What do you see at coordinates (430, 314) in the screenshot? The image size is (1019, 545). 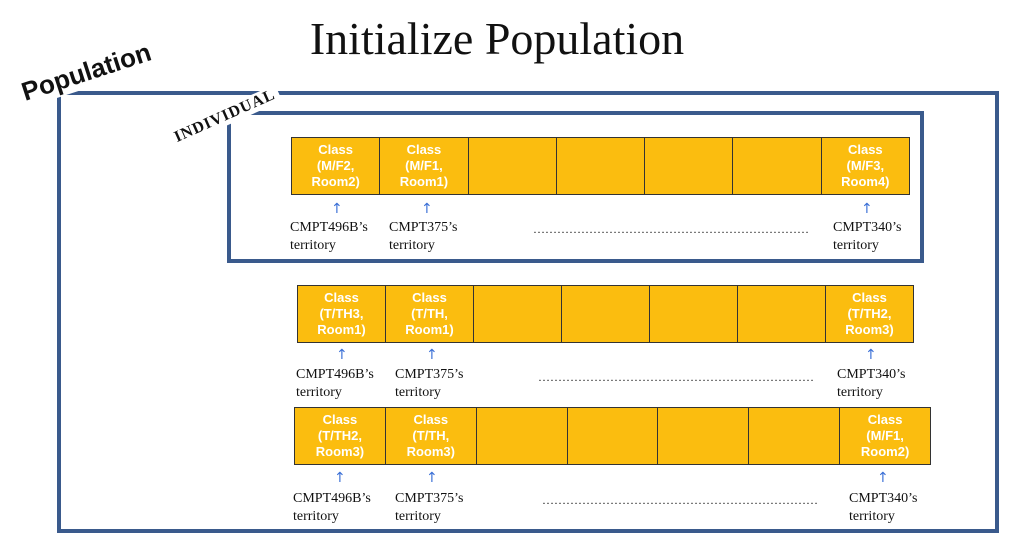 I see `gene-cell: Class (T/TH, Room1)` at bounding box center [430, 314].